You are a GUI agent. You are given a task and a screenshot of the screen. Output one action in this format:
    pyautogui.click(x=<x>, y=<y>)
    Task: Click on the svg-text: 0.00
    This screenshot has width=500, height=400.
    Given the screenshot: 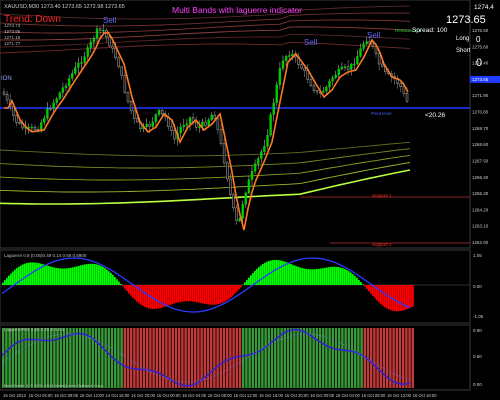 What is the action you would take?
    pyautogui.click(x=477, y=384)
    